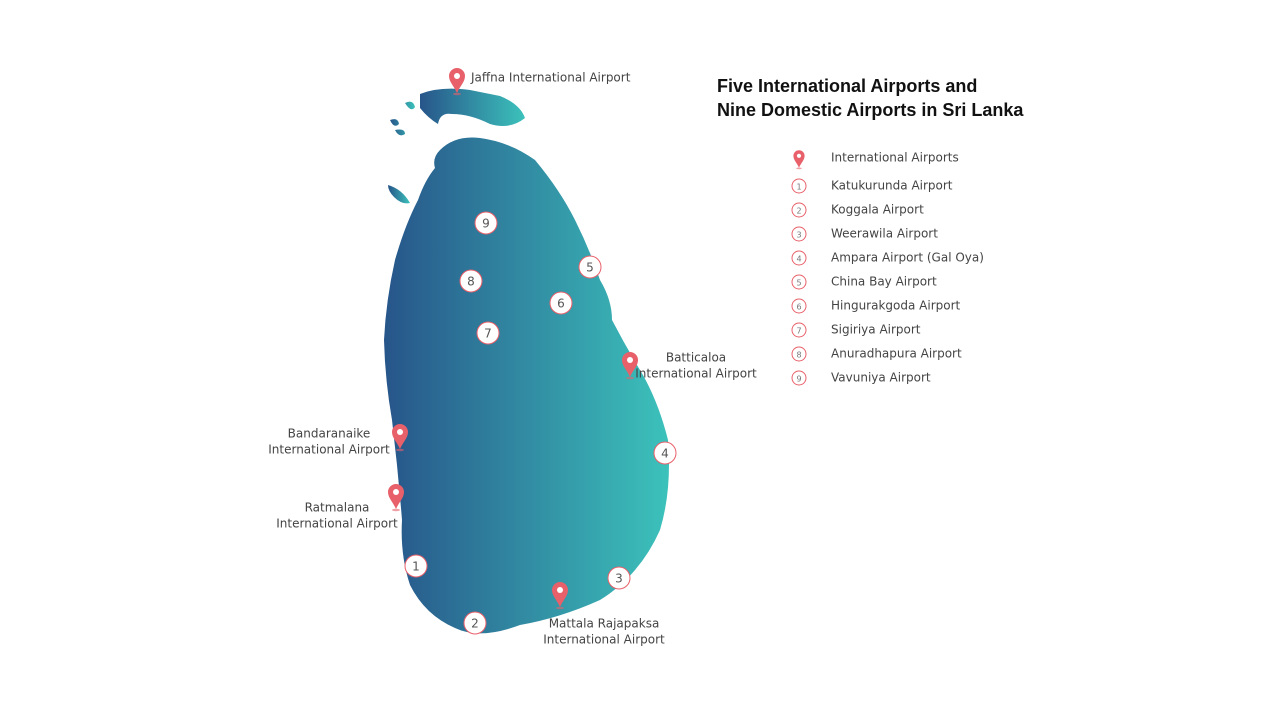 This screenshot has height=720, width=1280. I want to click on legend-number: 3, so click(798, 235).